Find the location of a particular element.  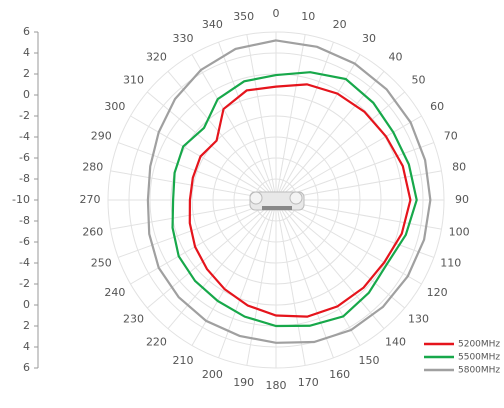

scale-label: -10 is located at coordinates (21, 199).